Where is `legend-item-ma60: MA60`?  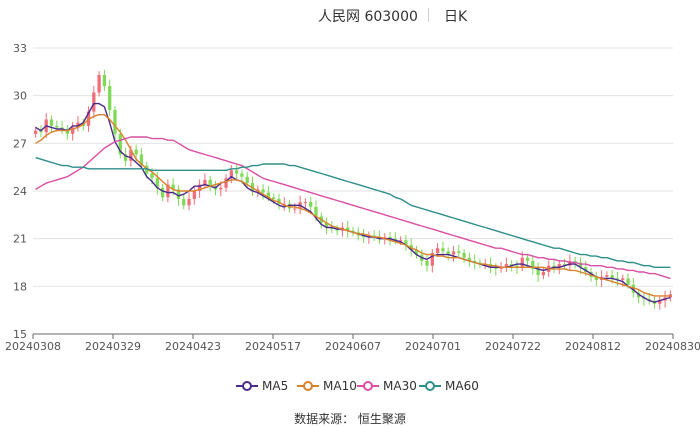 legend-item-ma60: MA60 is located at coordinates (449, 386).